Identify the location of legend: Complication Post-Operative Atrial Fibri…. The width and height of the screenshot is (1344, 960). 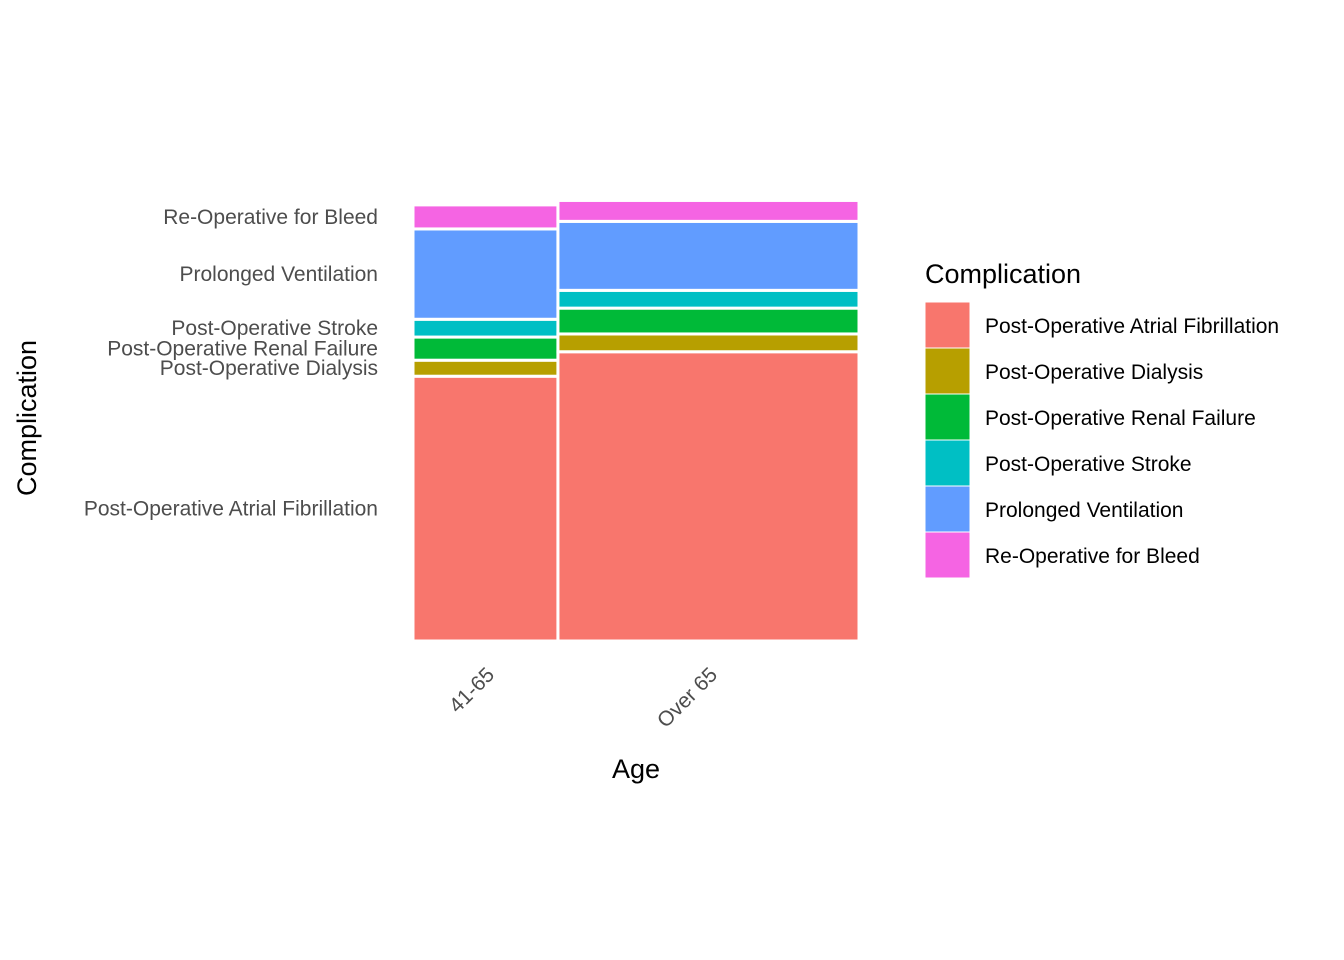
(1101, 419).